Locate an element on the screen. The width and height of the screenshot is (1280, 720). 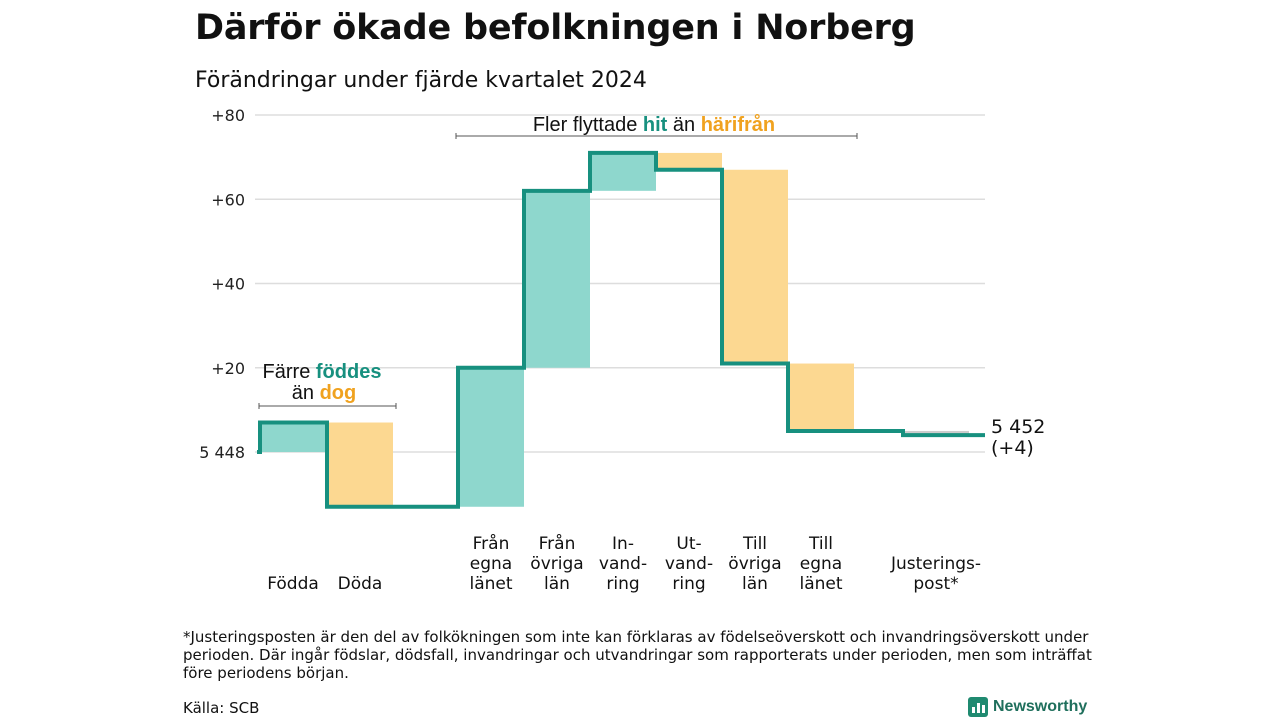
logo-text: Newsworthy is located at coordinates (1040, 706).